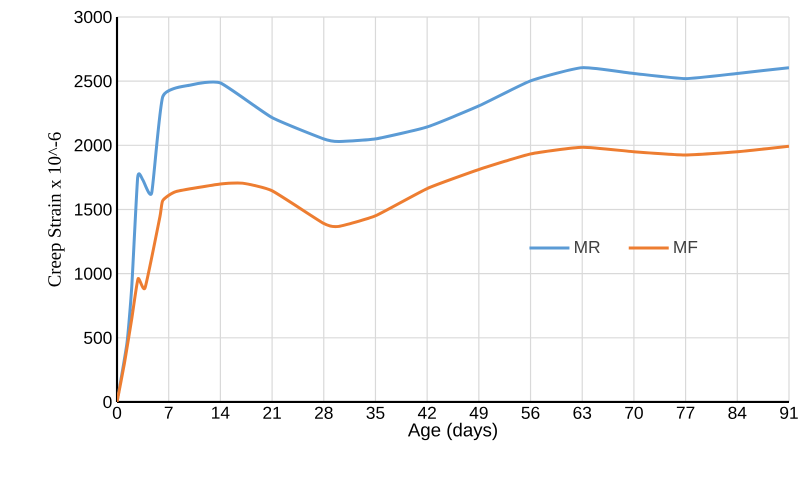 This screenshot has width=806, height=477. Describe the element at coordinates (56, 209) in the screenshot. I see `y-axis-title: Creep Strain x 10^-6` at that location.